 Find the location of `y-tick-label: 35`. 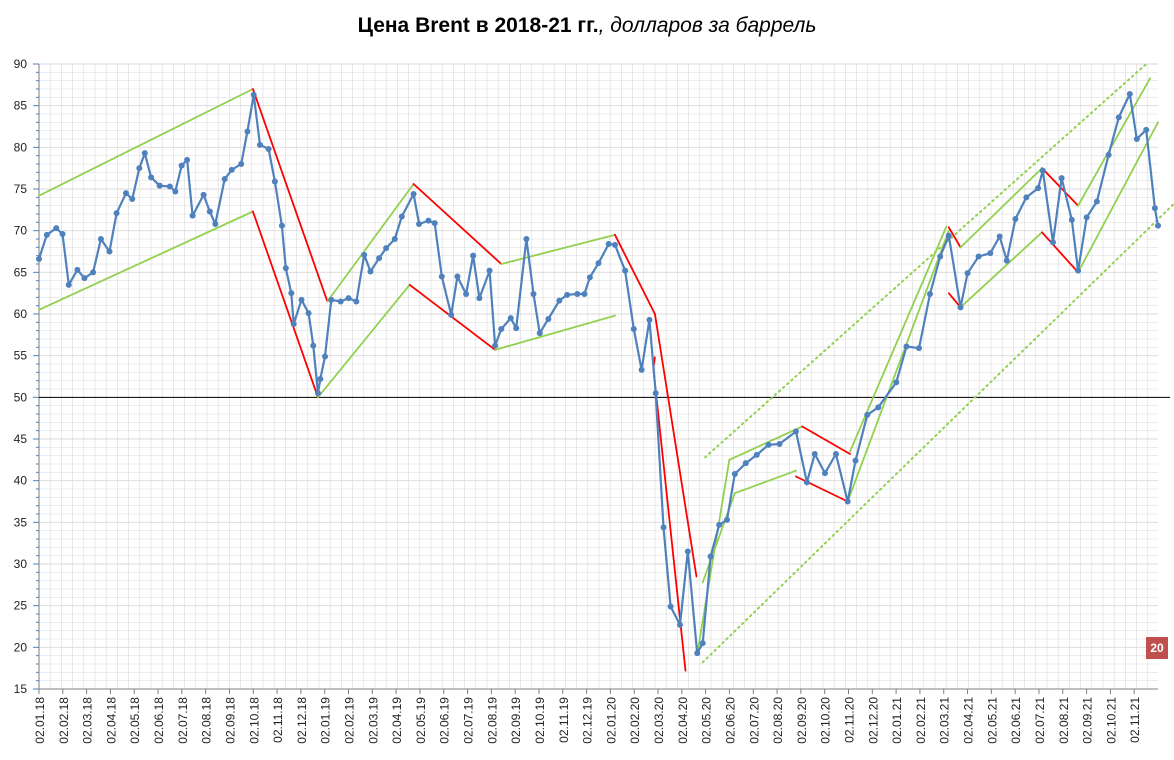

y-tick-label: 35 is located at coordinates (21, 522).